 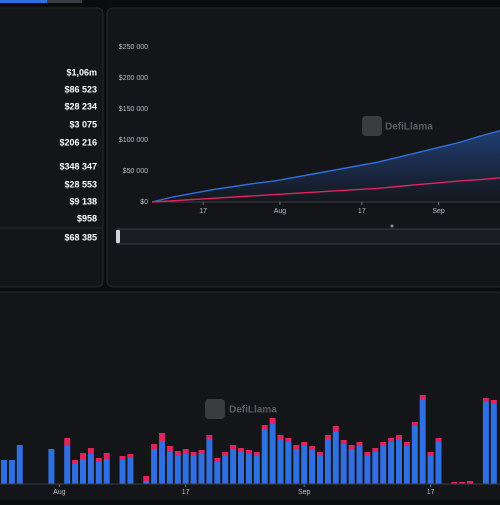 What do you see at coordinates (80, 89) in the screenshot?
I see `stat-value: $86 523` at bounding box center [80, 89].